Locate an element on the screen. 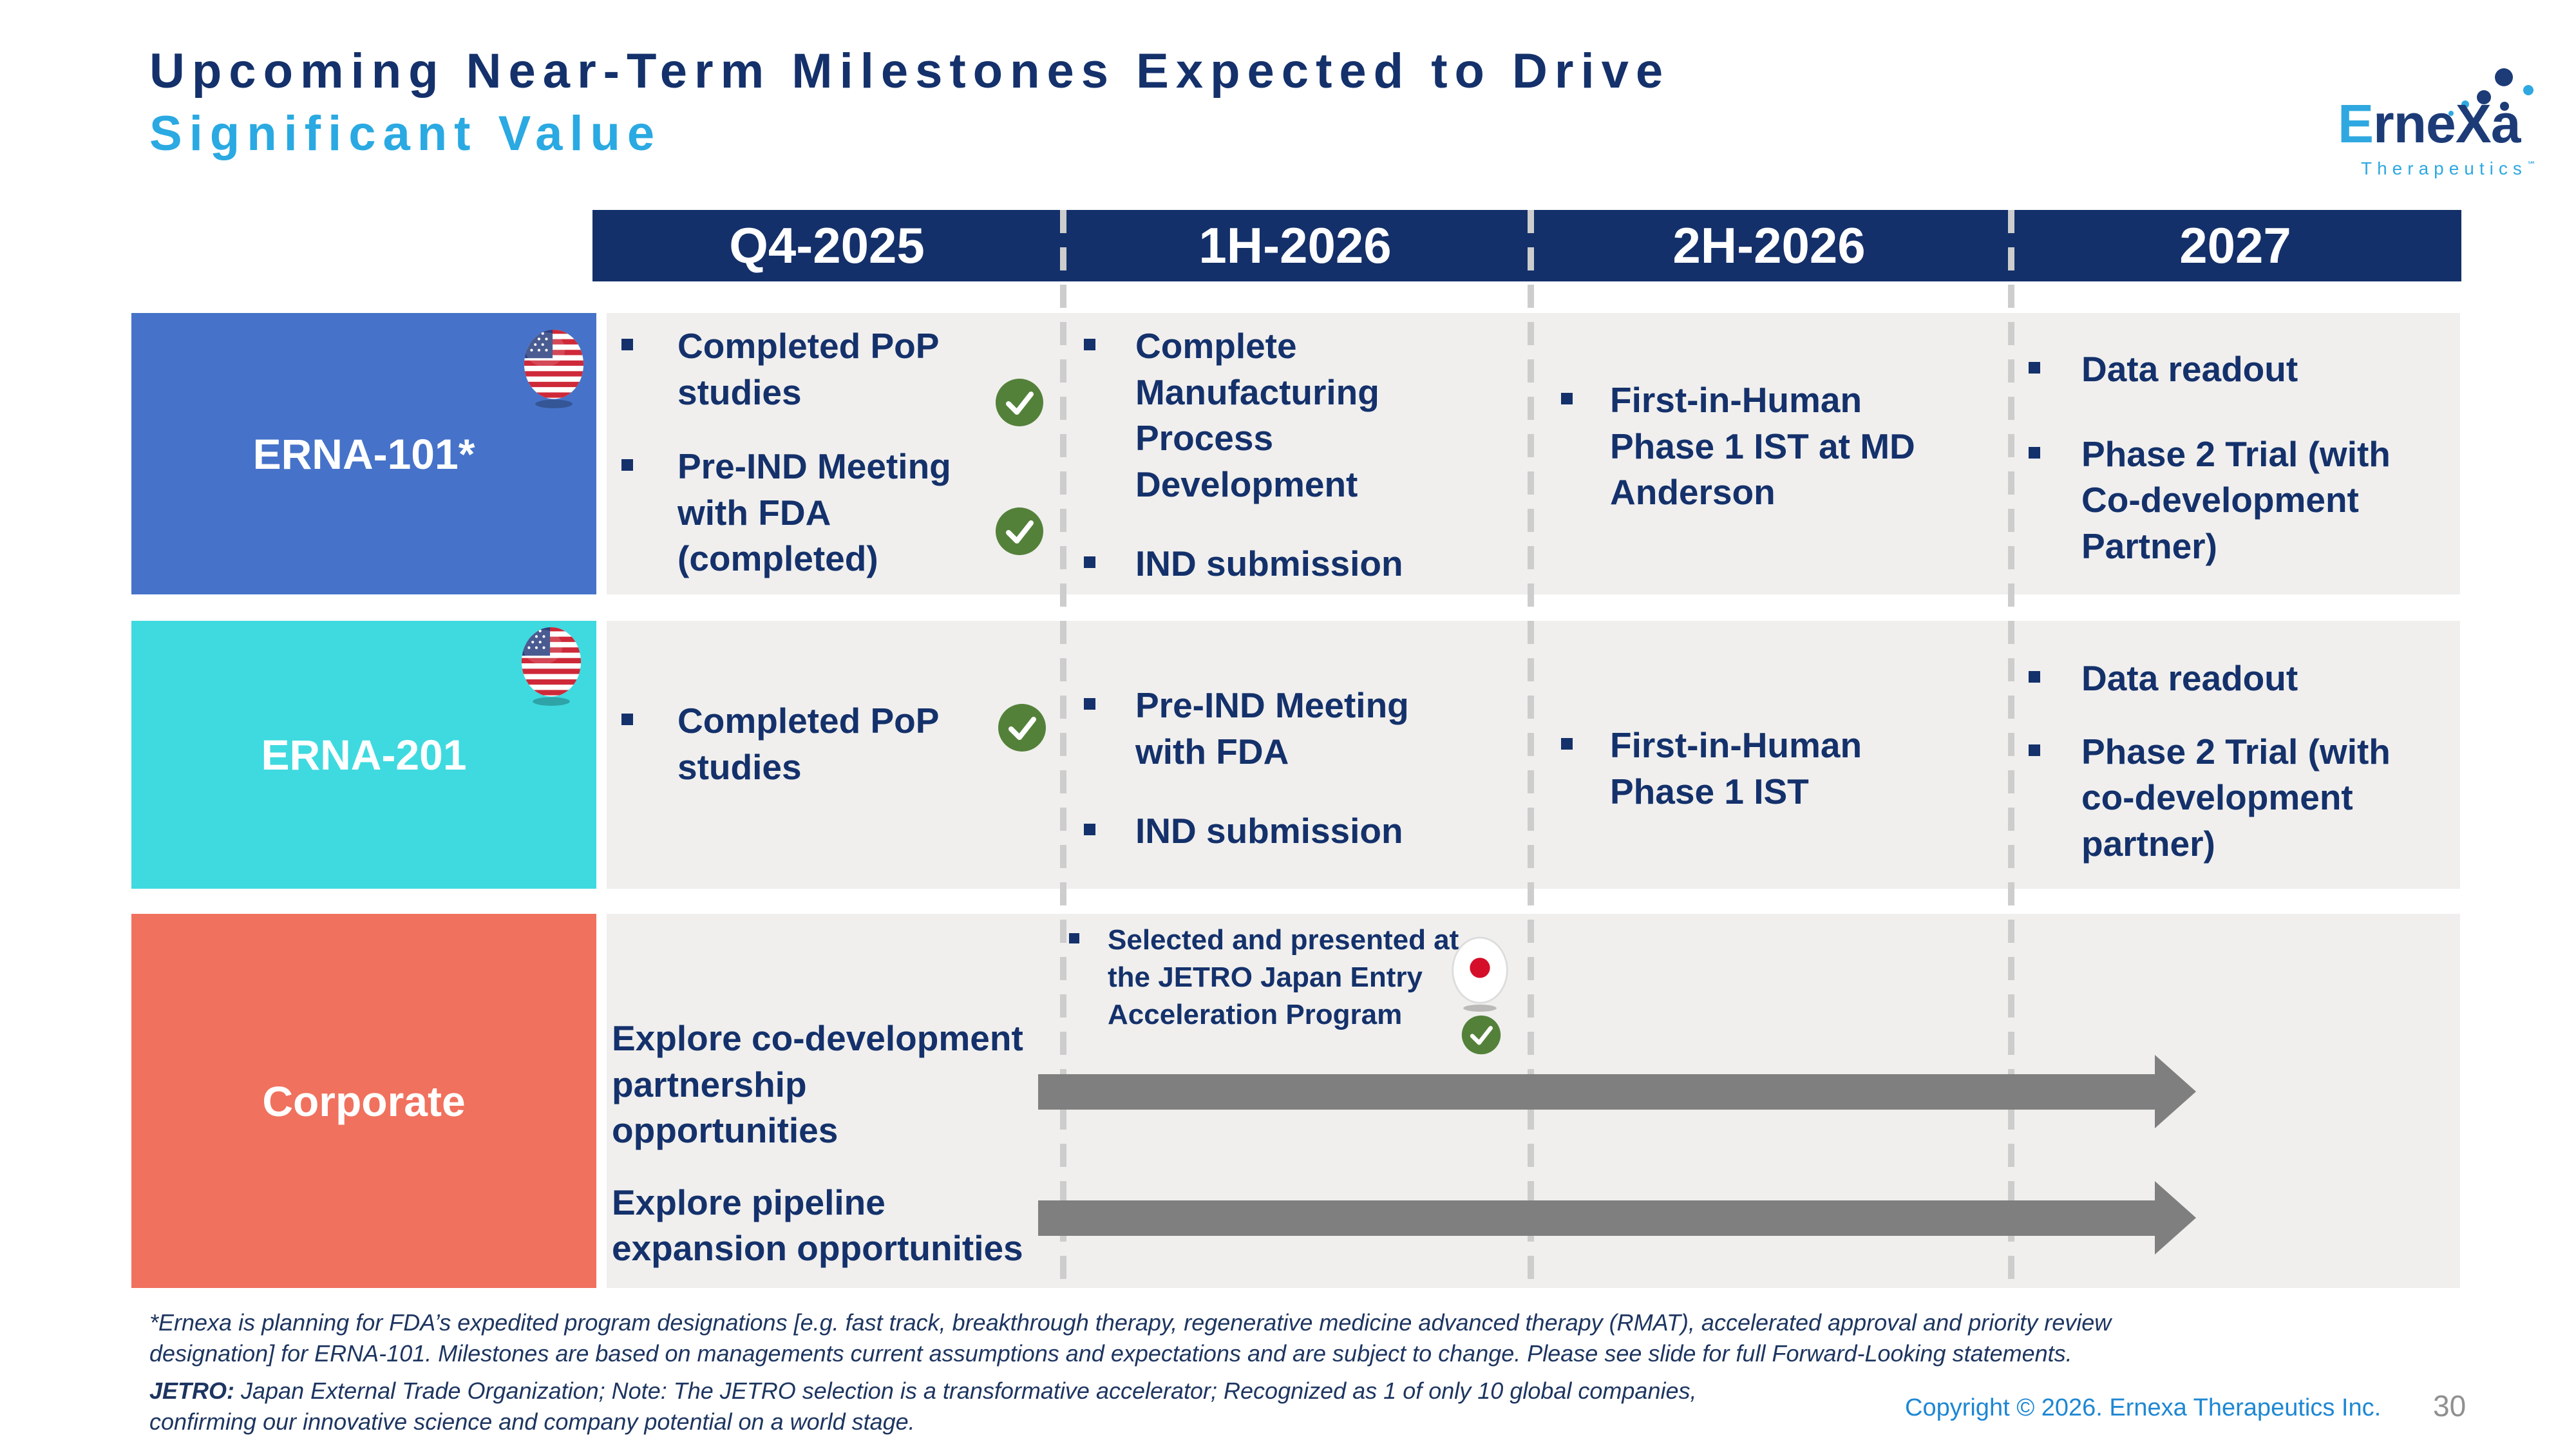 The width and height of the screenshot is (2576, 1449). logo-tagline: Therapeutics℠ is located at coordinates (2451, 168).